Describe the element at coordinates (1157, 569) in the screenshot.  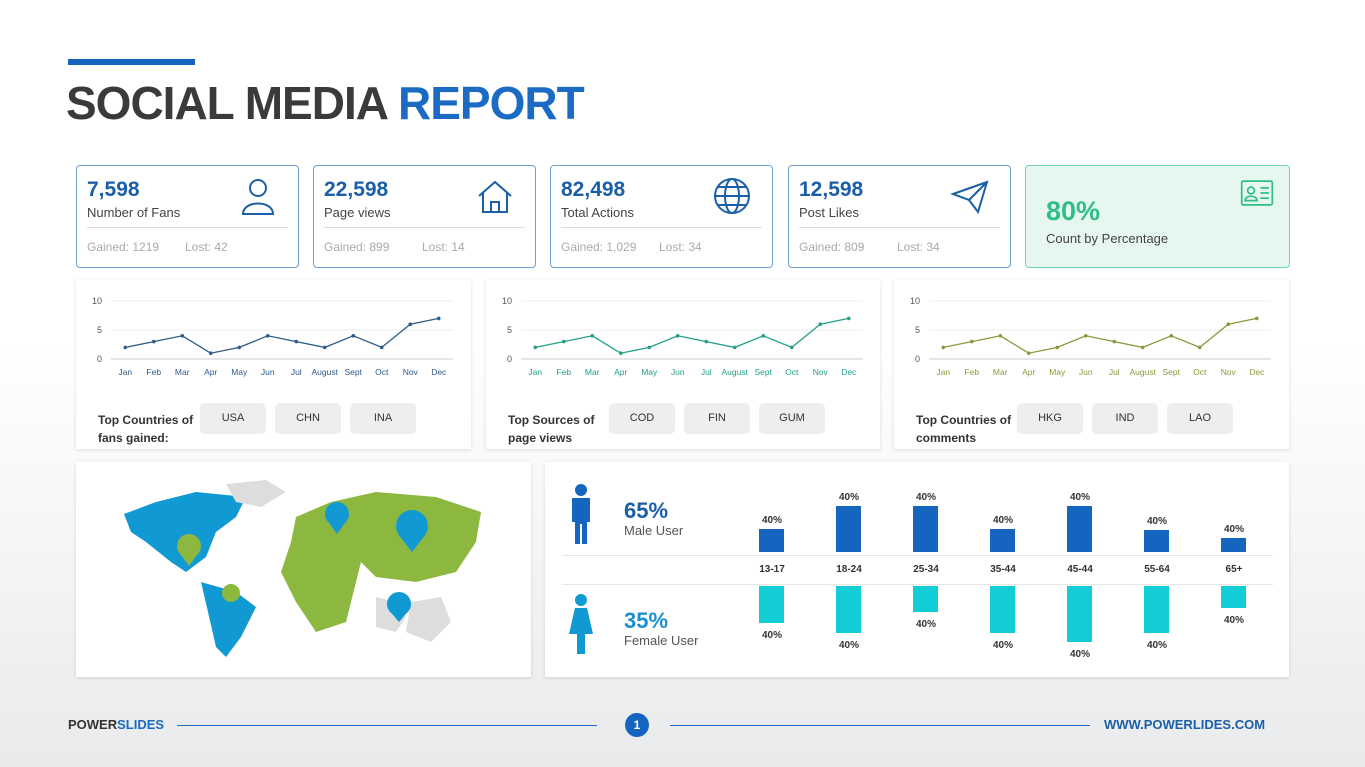
I see `age-group-label: 55-64` at that location.